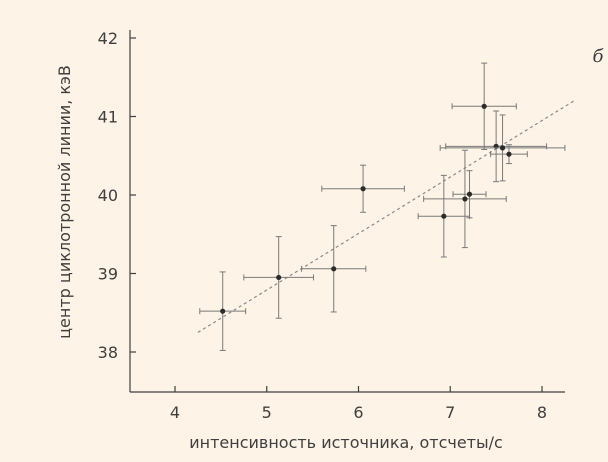 This screenshot has width=608, height=462. I want to click on y-tick-label: 38, so click(108, 352).